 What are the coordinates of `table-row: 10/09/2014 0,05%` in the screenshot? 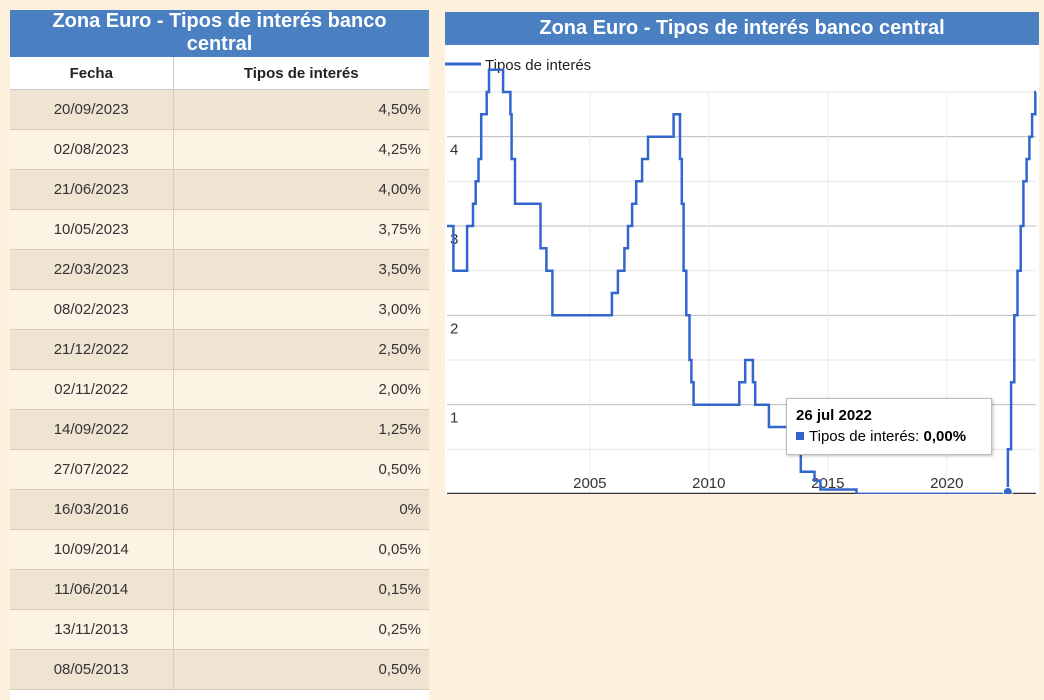 It's located at (219, 549).